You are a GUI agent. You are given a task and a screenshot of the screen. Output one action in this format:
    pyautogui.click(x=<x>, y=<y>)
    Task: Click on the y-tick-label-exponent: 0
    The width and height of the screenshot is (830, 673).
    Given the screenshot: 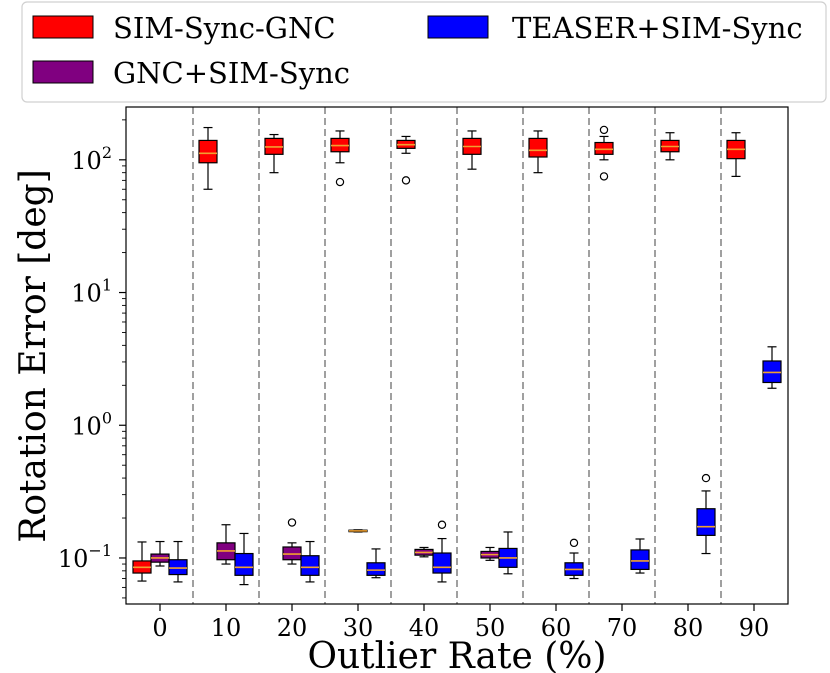 What is the action you would take?
    pyautogui.click(x=107, y=417)
    